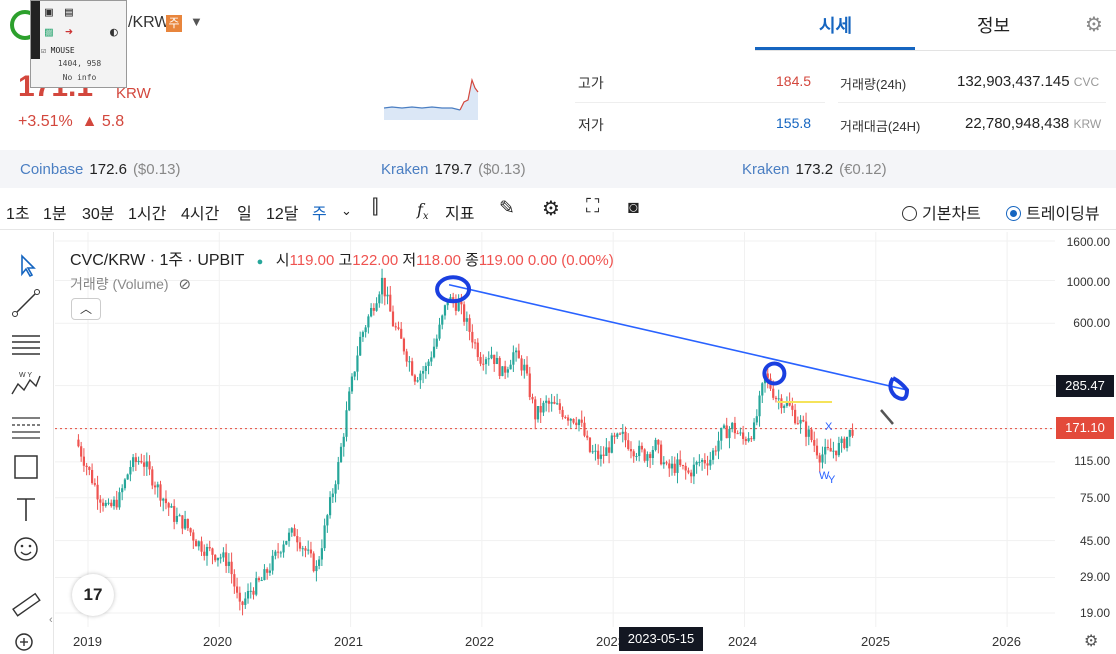 Image resolution: width=1116 pixels, height=654 pixels. I want to click on volume-24h-unit: CVC, so click(1086, 82).